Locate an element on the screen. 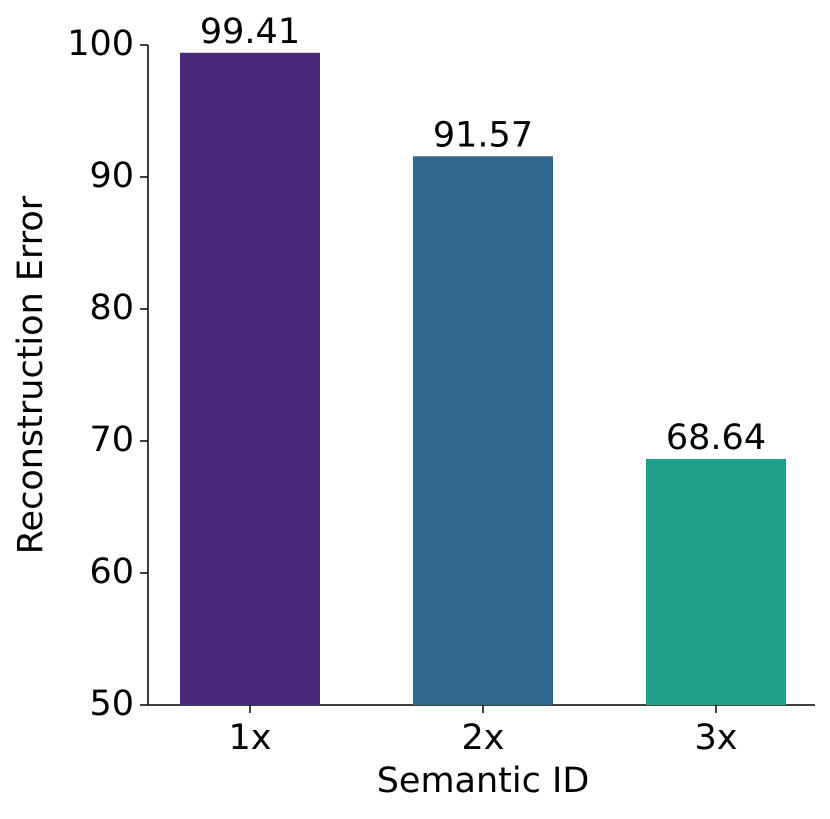  y-tick-label: 70 is located at coordinates (111, 440).